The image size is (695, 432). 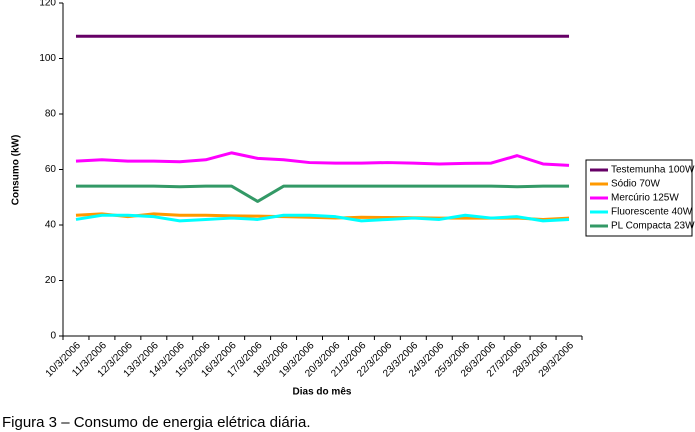 I want to click on y-tick-label: 20, so click(x=51, y=280).